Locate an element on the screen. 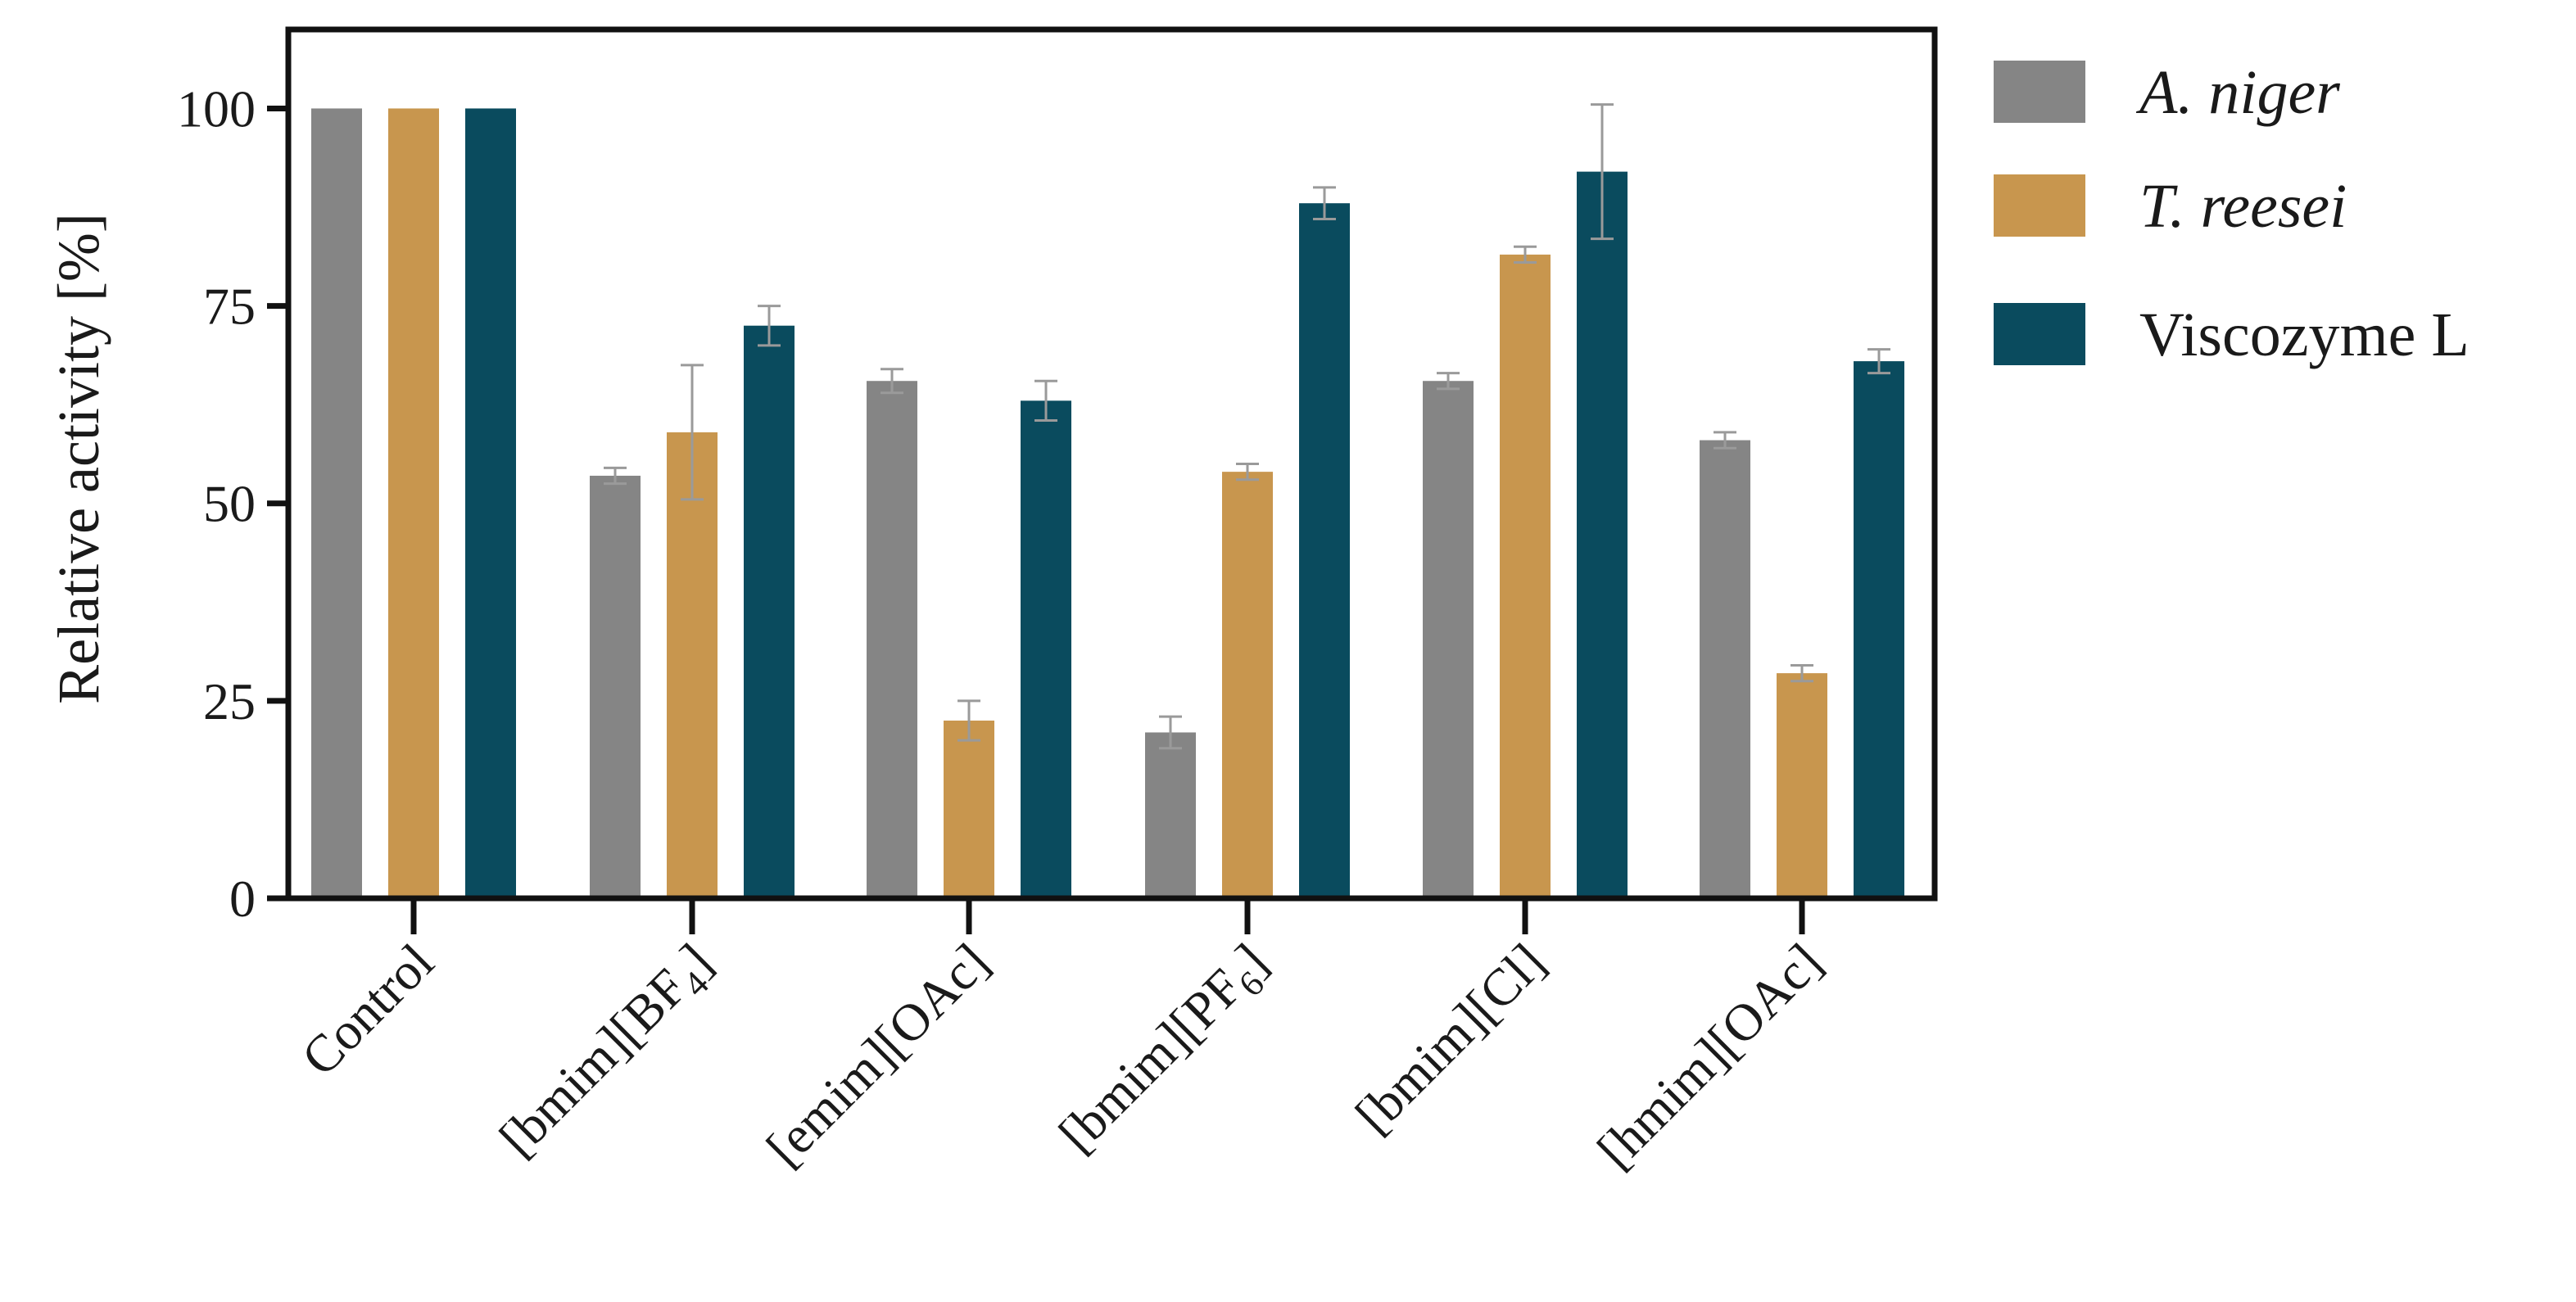 The width and height of the screenshot is (2576, 1302). legend: A. niger T. reesei Viscozyme L is located at coordinates (2232, 213).